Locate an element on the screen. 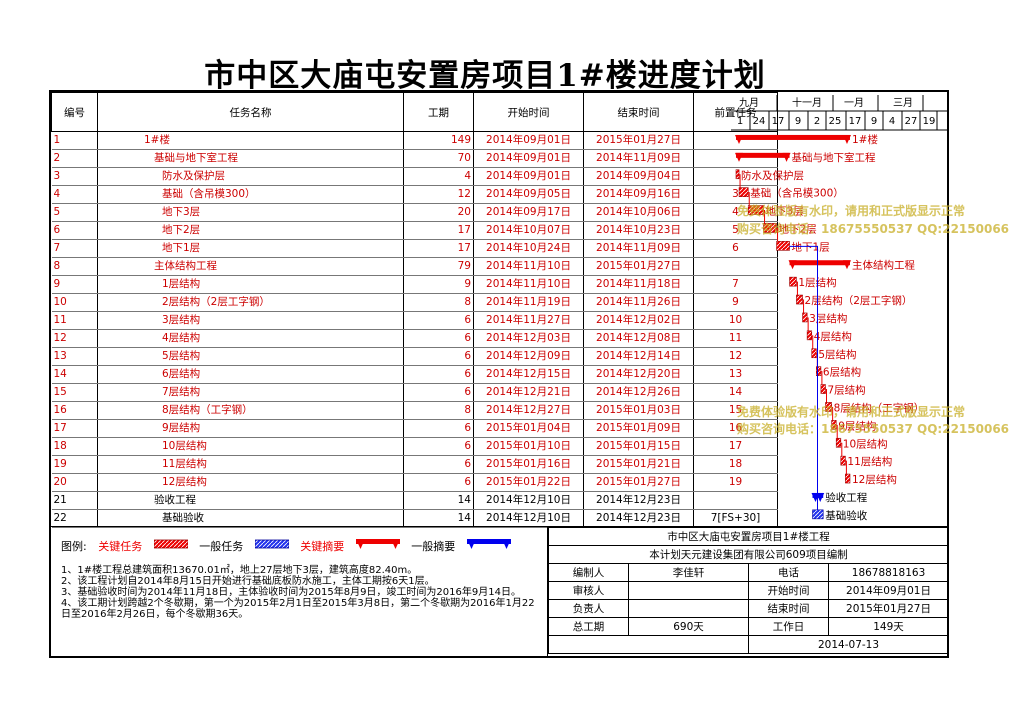 This screenshot has width=1019, height=705. task-id: 7 is located at coordinates (74, 248).